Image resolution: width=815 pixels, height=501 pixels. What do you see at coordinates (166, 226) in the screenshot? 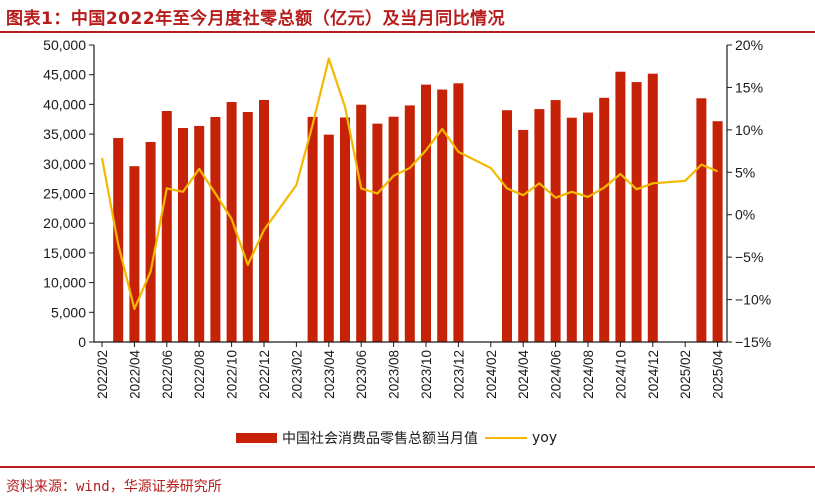
I see `bar-2022/06` at bounding box center [166, 226].